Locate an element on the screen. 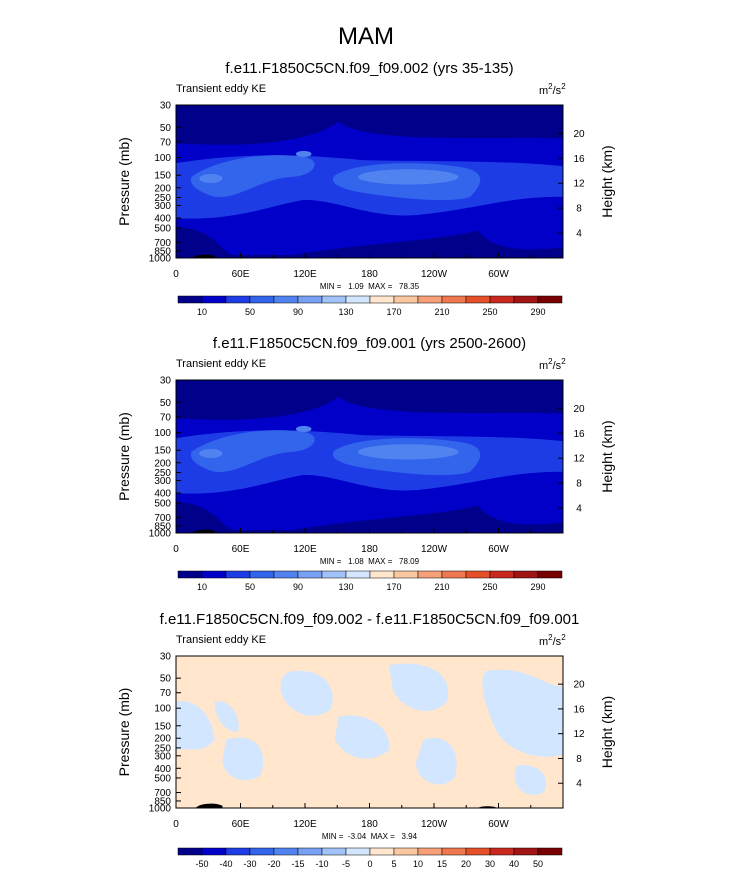 This screenshot has height=877, width=733. units-label: m2/s2 is located at coordinates (552, 89).